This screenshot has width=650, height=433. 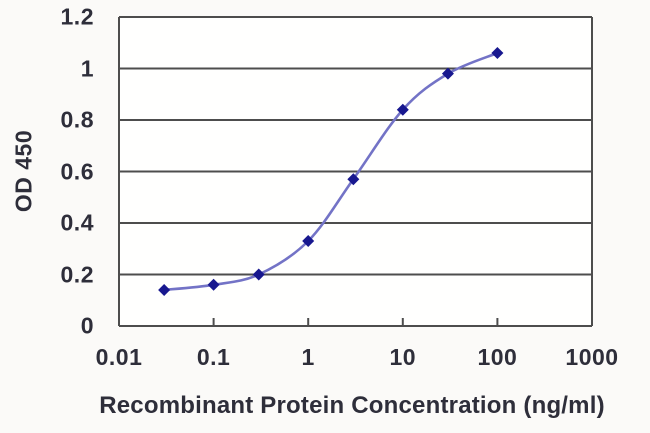 What do you see at coordinates (23, 171) in the screenshot?
I see `y-axis-title: OD 450` at bounding box center [23, 171].